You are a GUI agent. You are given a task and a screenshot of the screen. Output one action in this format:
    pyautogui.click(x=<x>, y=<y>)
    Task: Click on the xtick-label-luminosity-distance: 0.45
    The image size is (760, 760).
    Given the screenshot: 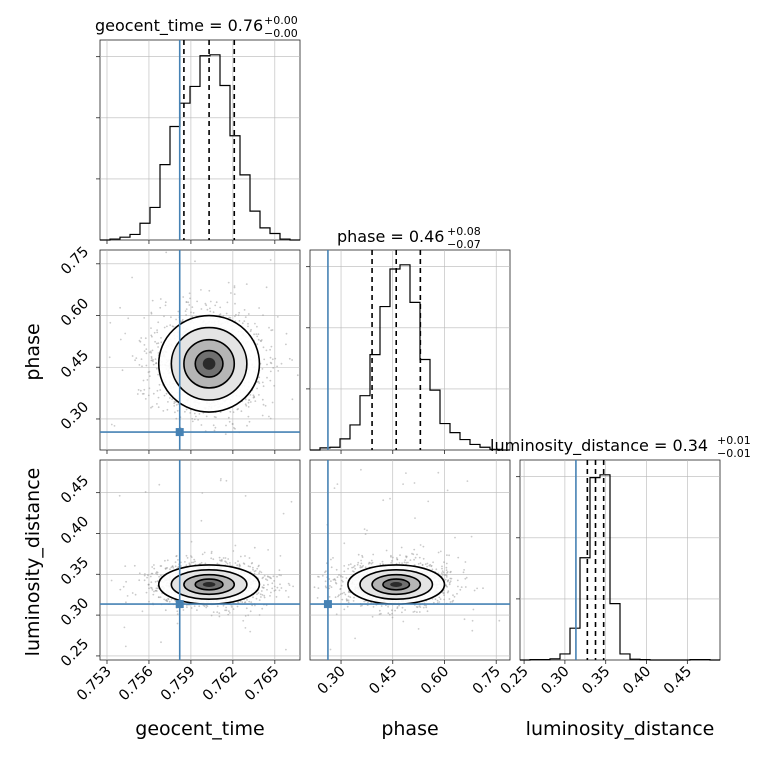 What is the action you would take?
    pyautogui.click(x=678, y=681)
    